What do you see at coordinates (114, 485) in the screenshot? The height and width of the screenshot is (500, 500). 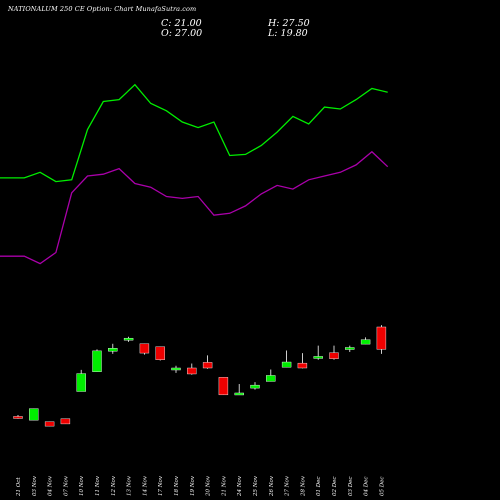 I see `x-tick-label: 12 Nov` at bounding box center [114, 485].